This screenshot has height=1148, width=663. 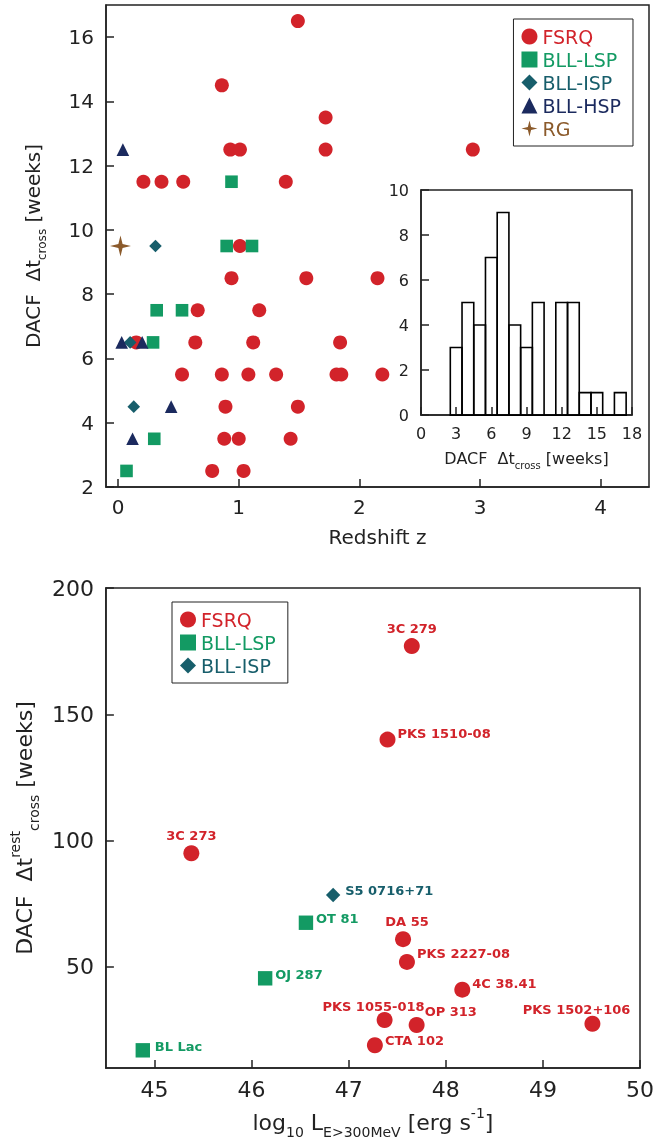 I want to click on y-tick-label: 50, so click(x=79, y=967).